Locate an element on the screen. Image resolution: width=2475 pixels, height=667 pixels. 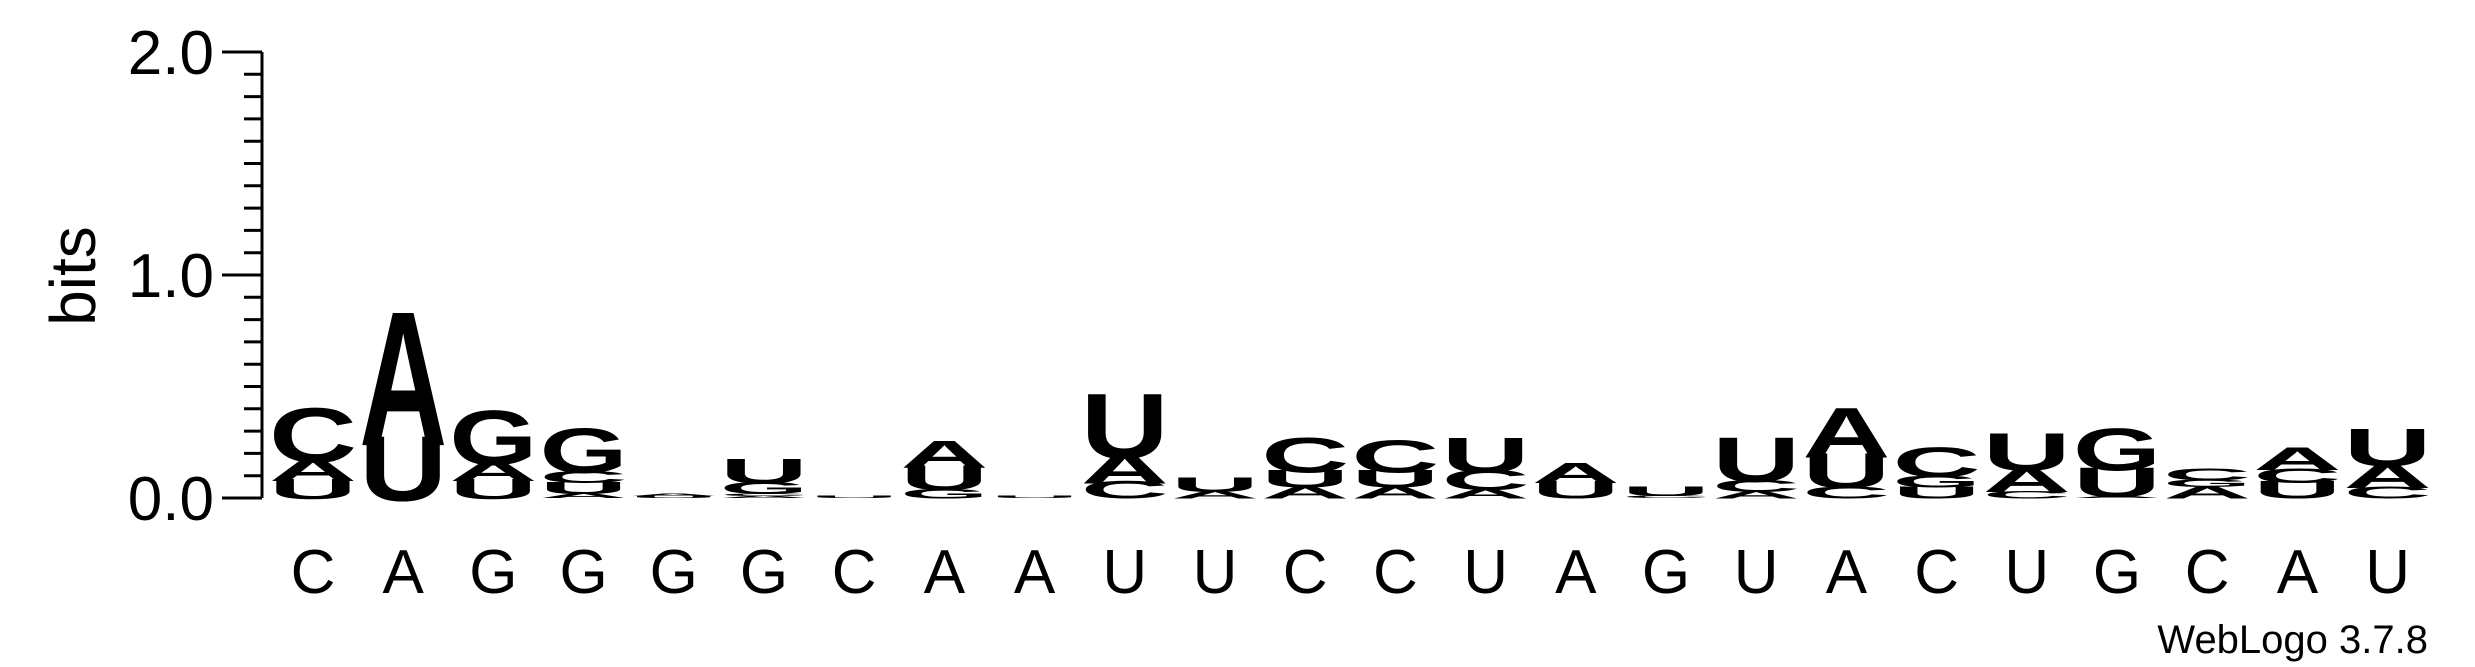
y-tick-label: 0.0 is located at coordinates (171, 499).